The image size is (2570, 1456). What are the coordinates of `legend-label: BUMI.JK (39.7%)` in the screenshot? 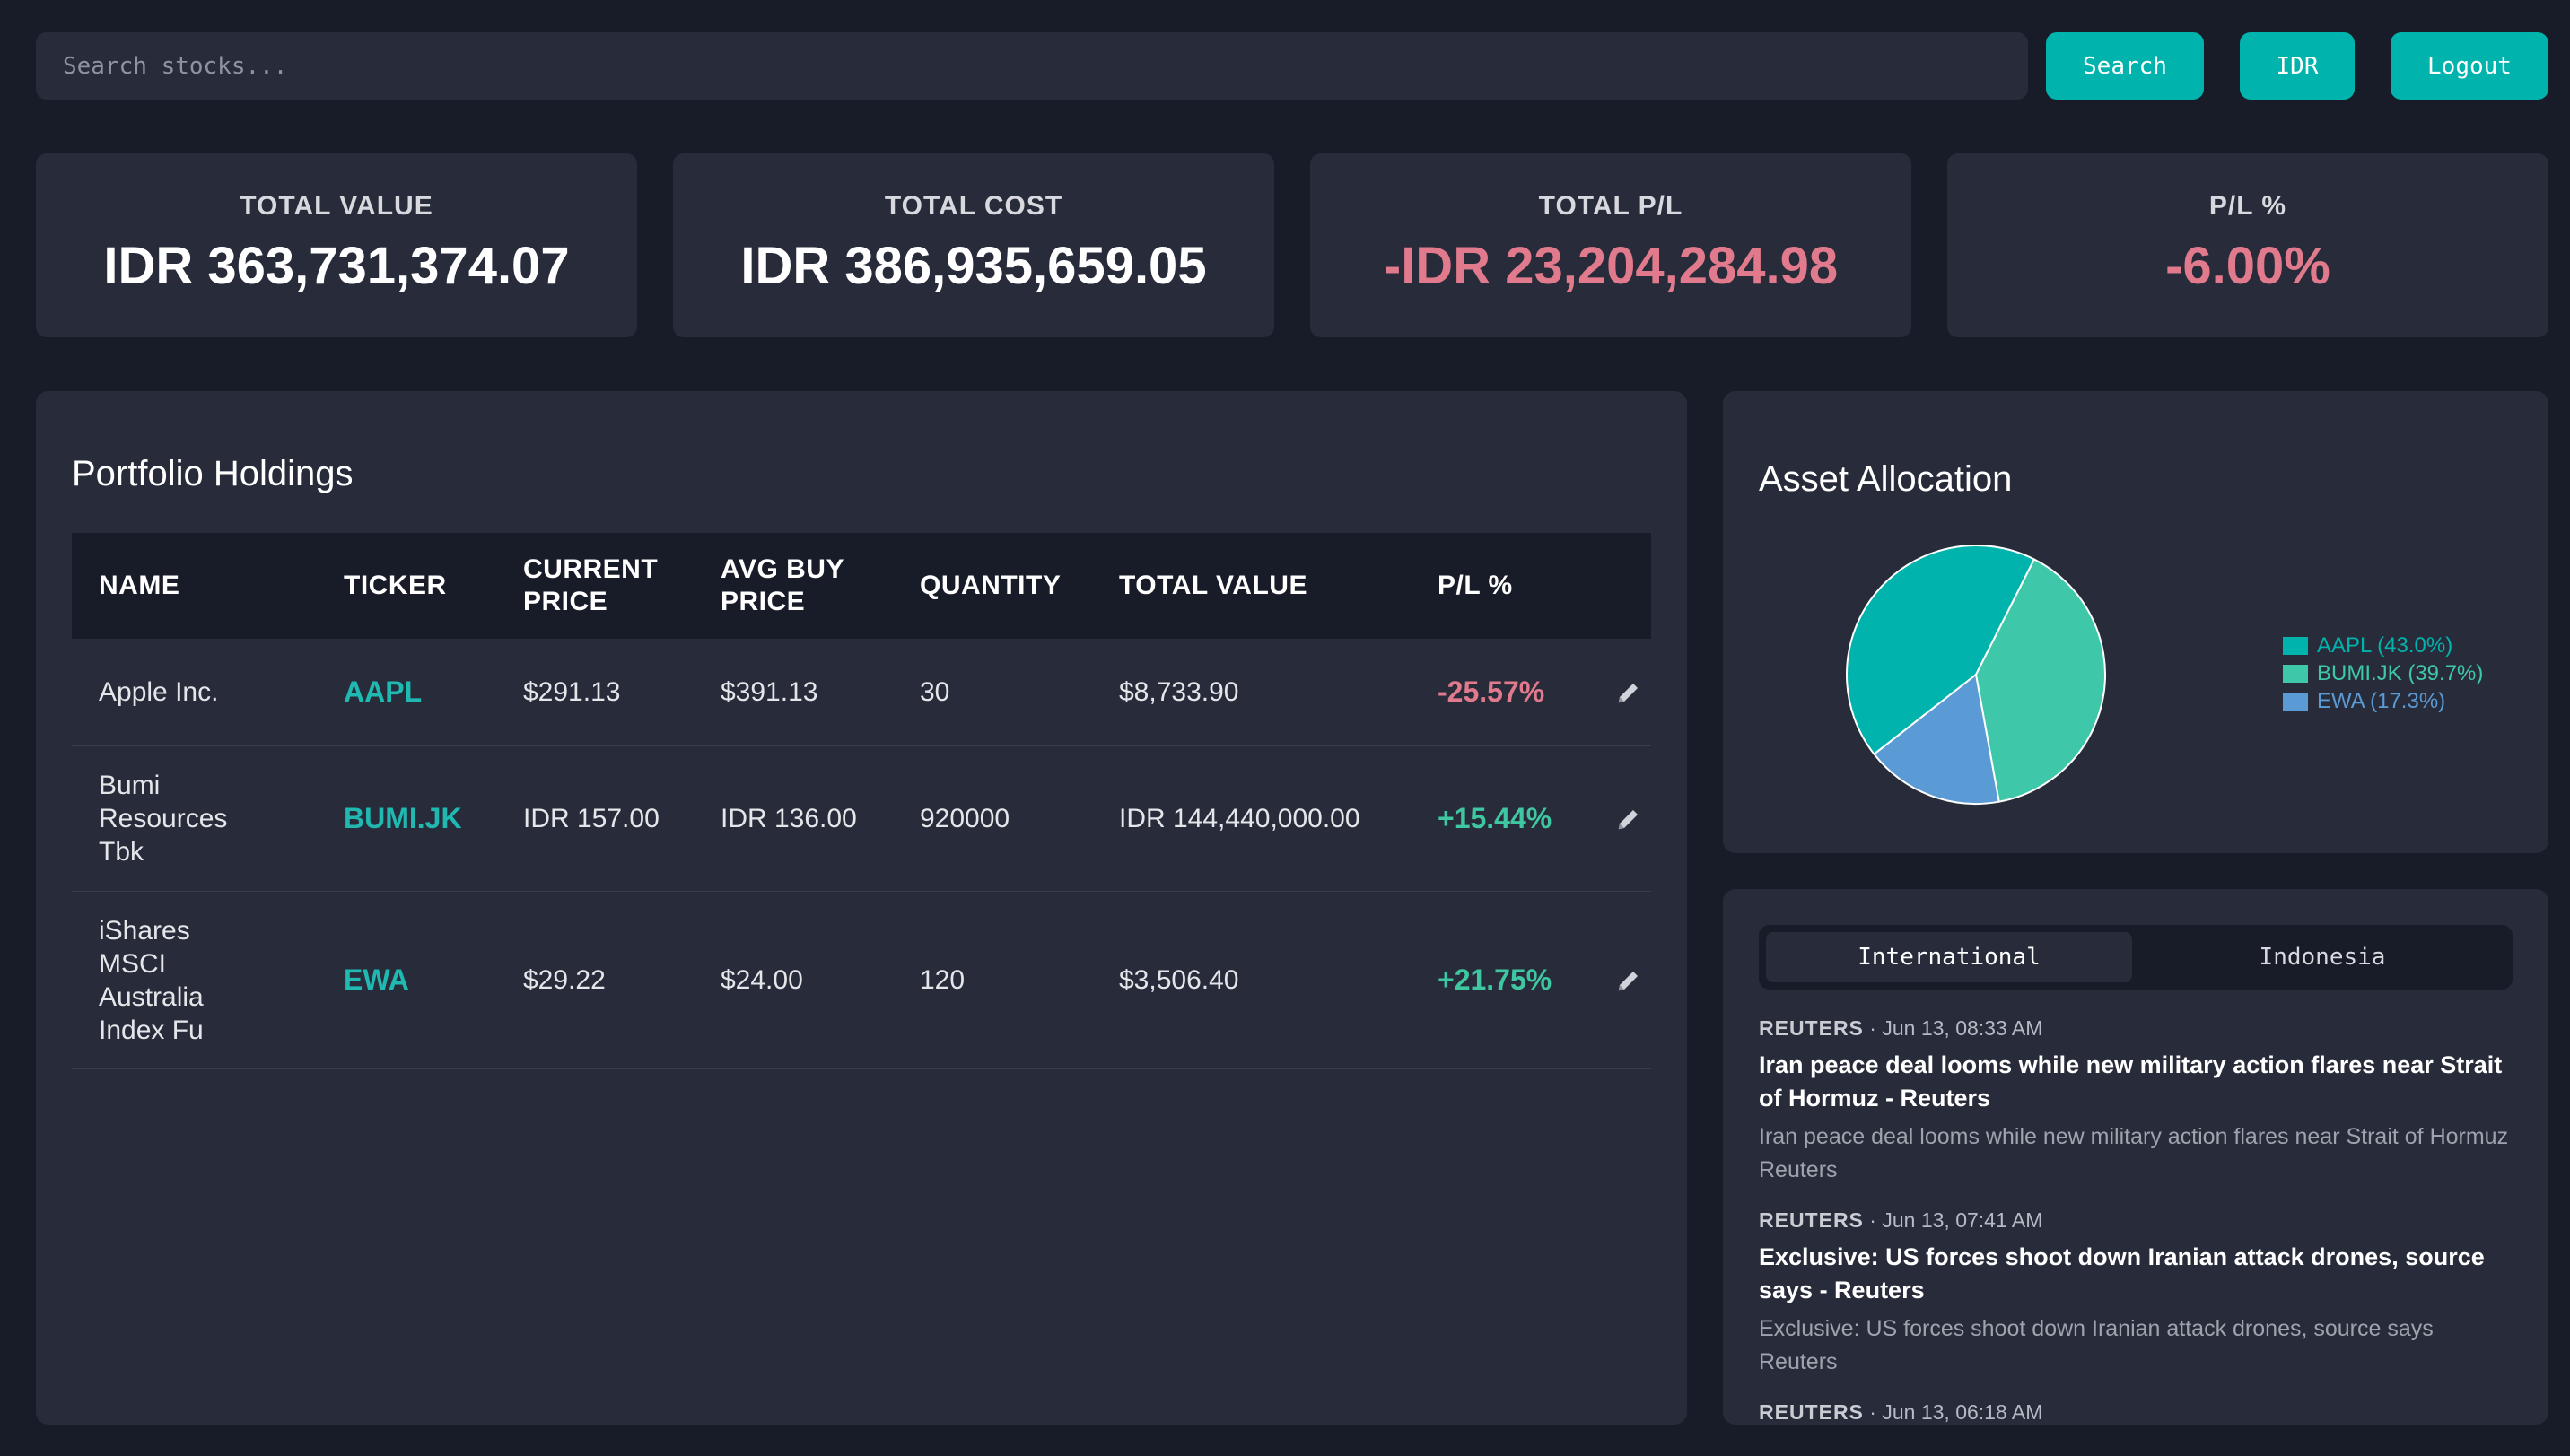 It's located at (2400, 672).